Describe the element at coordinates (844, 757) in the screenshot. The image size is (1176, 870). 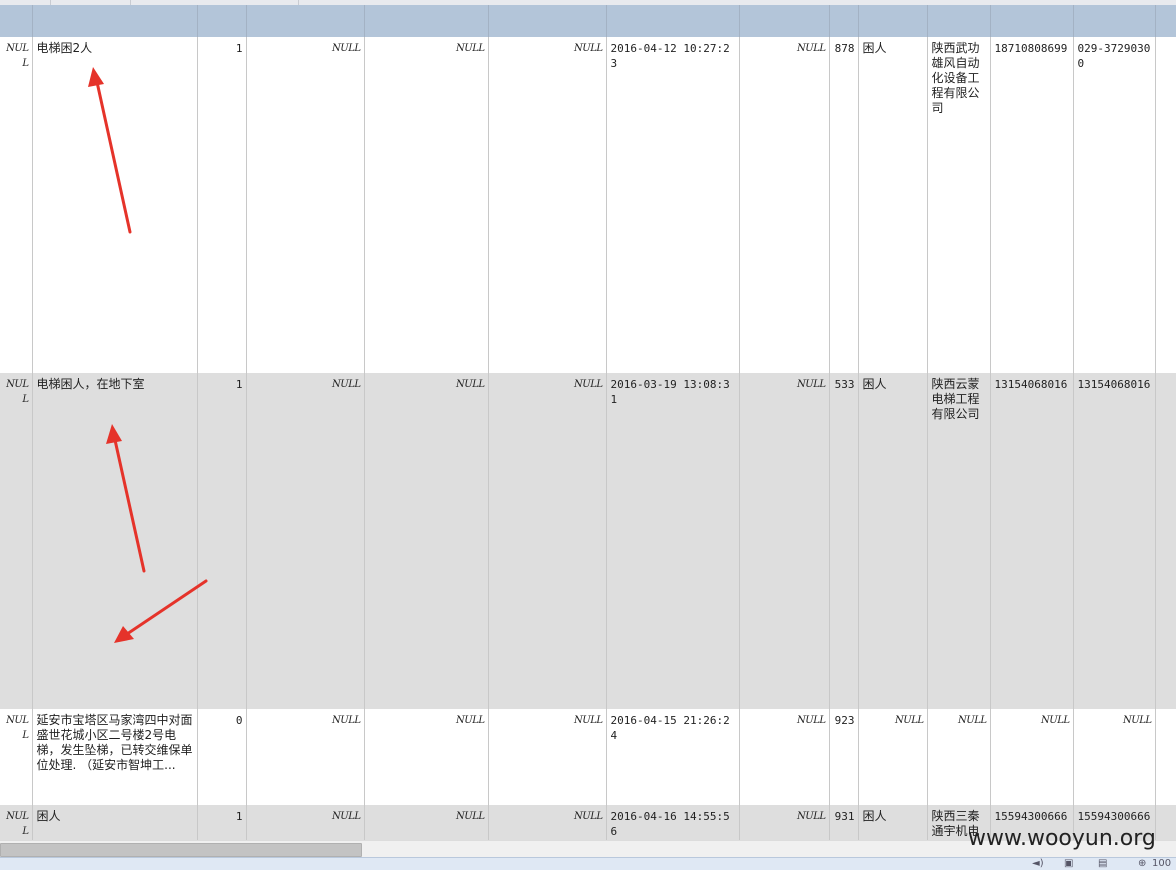
I see `table-cell-id: 923` at that location.